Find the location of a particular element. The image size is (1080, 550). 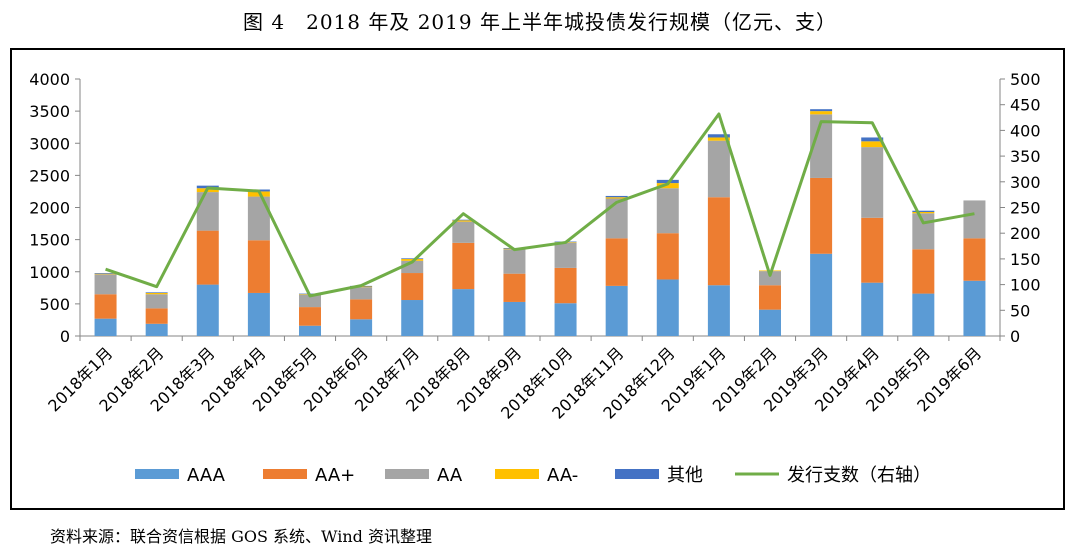

y-left-tick-label: 3000 is located at coordinates (49, 143).